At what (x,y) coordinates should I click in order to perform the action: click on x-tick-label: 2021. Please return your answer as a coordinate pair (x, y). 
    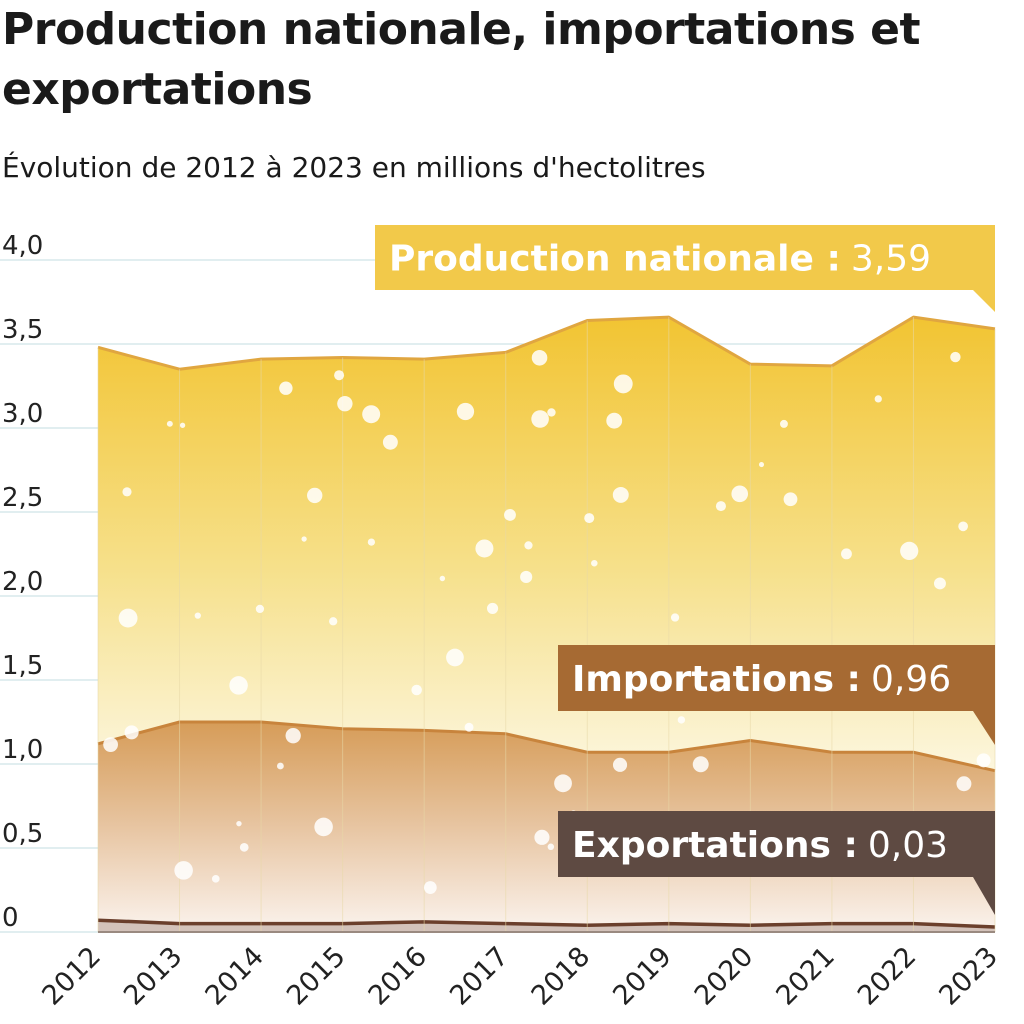
    Looking at the image, I should click on (805, 976).